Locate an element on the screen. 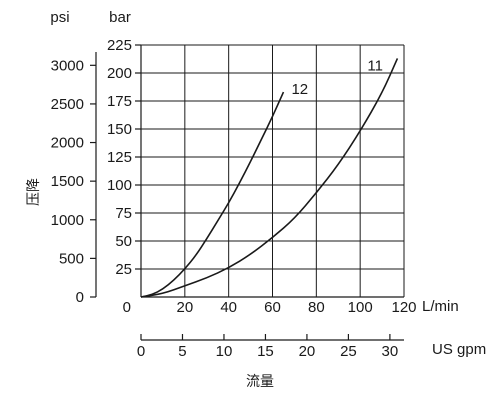 This screenshot has height=396, width=504. bar-tick-label: 225 is located at coordinates (119, 45).